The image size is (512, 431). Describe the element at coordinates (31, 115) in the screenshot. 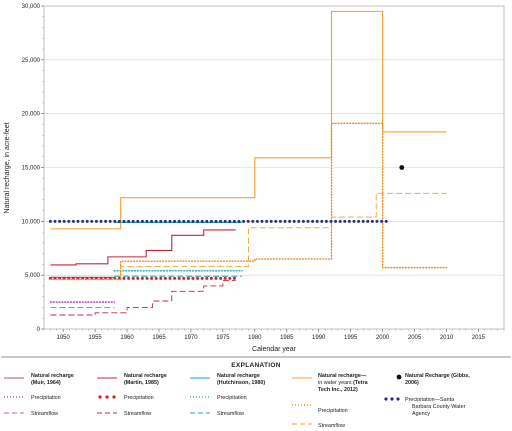

I see `y-tick-label: 20,000` at that location.